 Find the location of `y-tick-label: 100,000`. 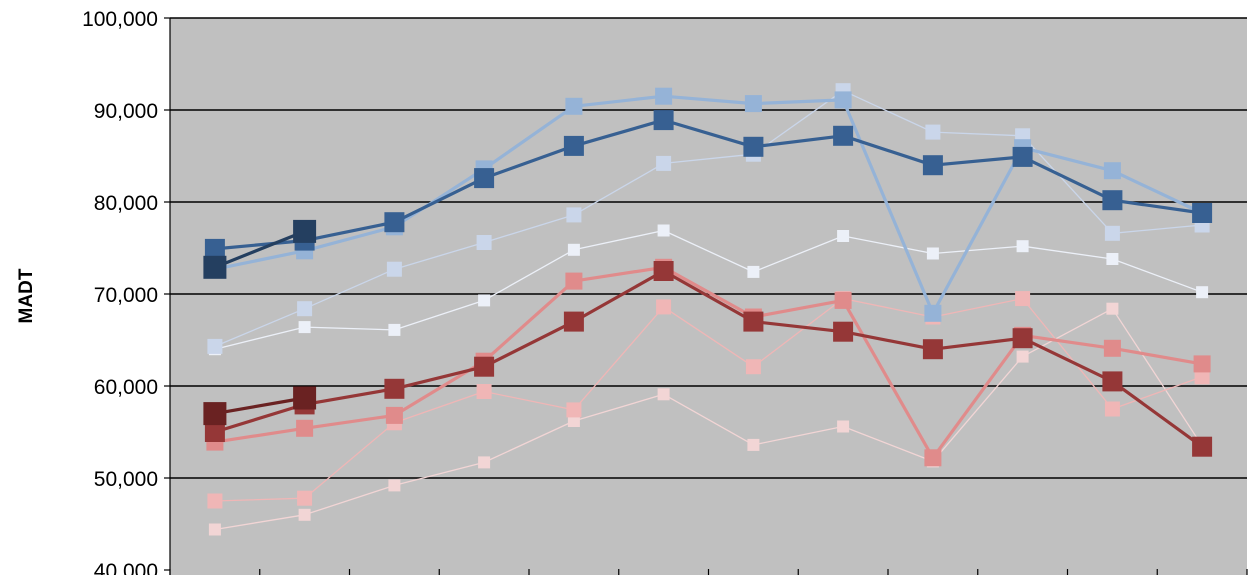

y-tick-label: 100,000 is located at coordinates (120, 19).